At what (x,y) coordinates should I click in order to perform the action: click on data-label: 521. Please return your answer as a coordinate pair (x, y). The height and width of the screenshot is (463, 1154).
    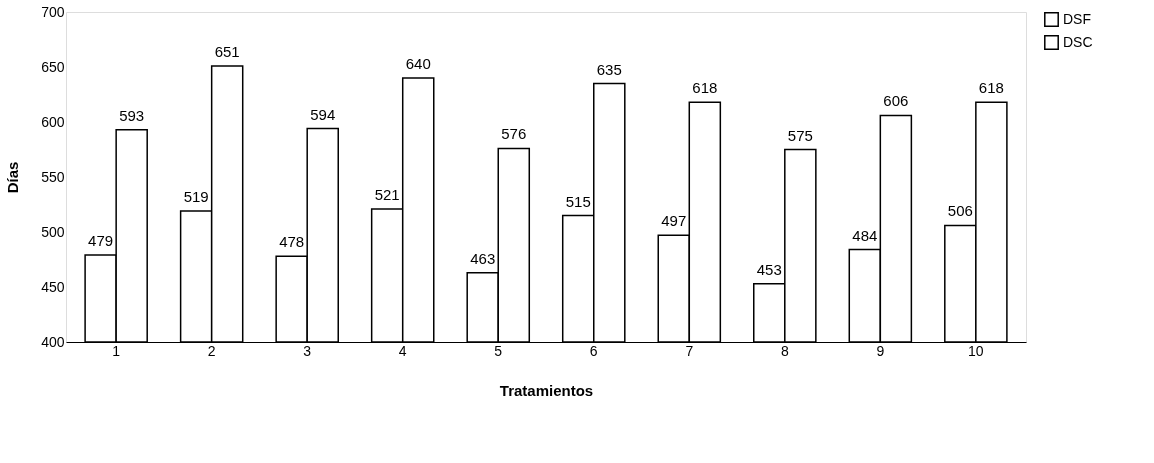
    Looking at the image, I should click on (387, 194).